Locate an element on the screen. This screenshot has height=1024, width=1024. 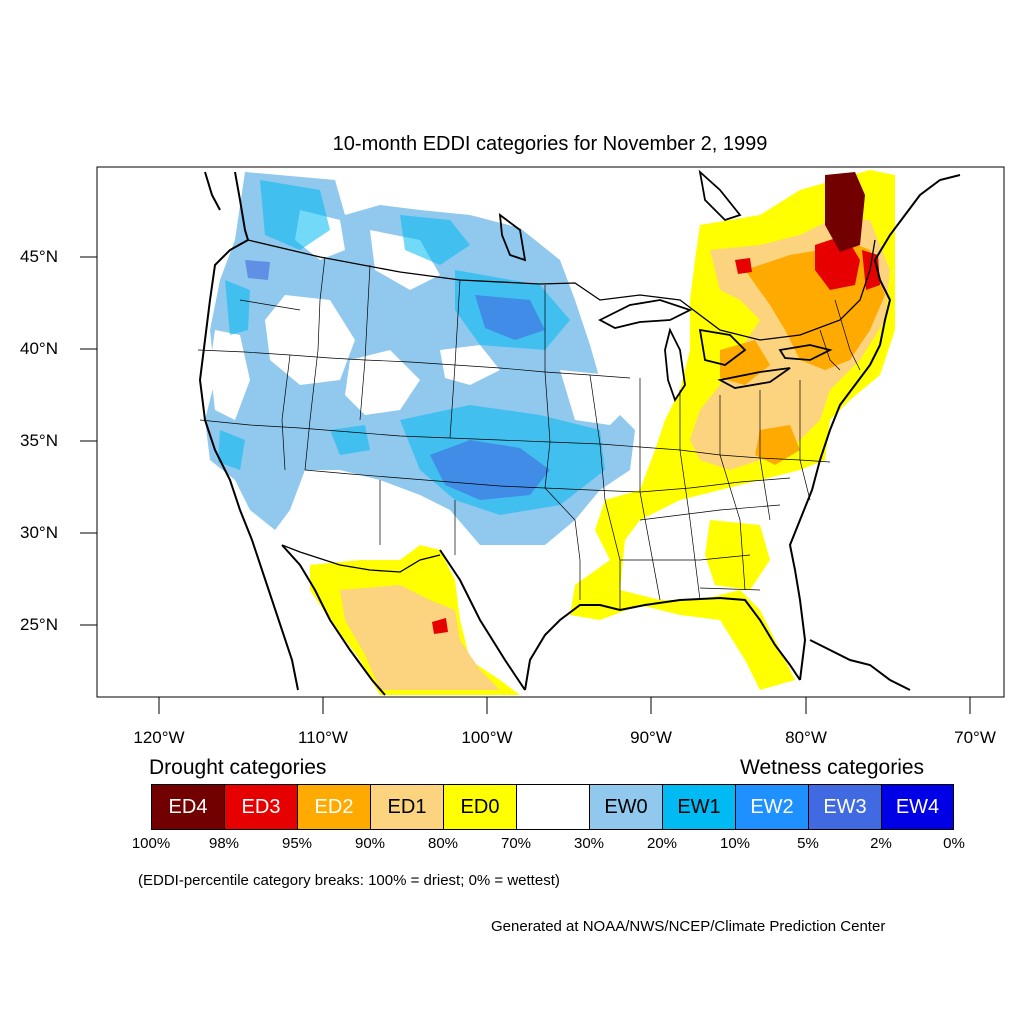
lat-label-40: 40°N is located at coordinates (39, 348).